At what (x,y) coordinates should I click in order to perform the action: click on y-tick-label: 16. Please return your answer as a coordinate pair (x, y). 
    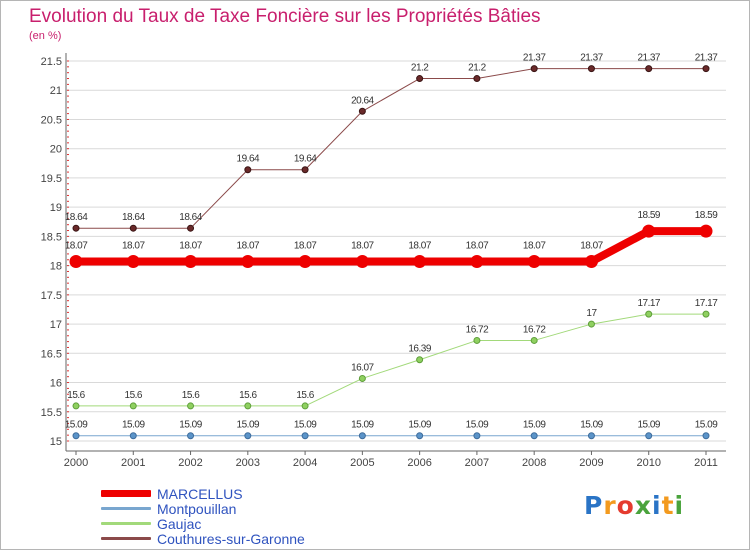
    Looking at the image, I should click on (56, 384).